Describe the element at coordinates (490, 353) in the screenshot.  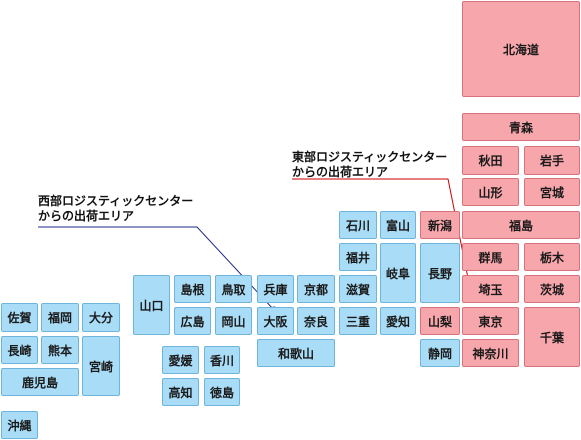
I see `pref-kanagawa: 神奈川` at that location.